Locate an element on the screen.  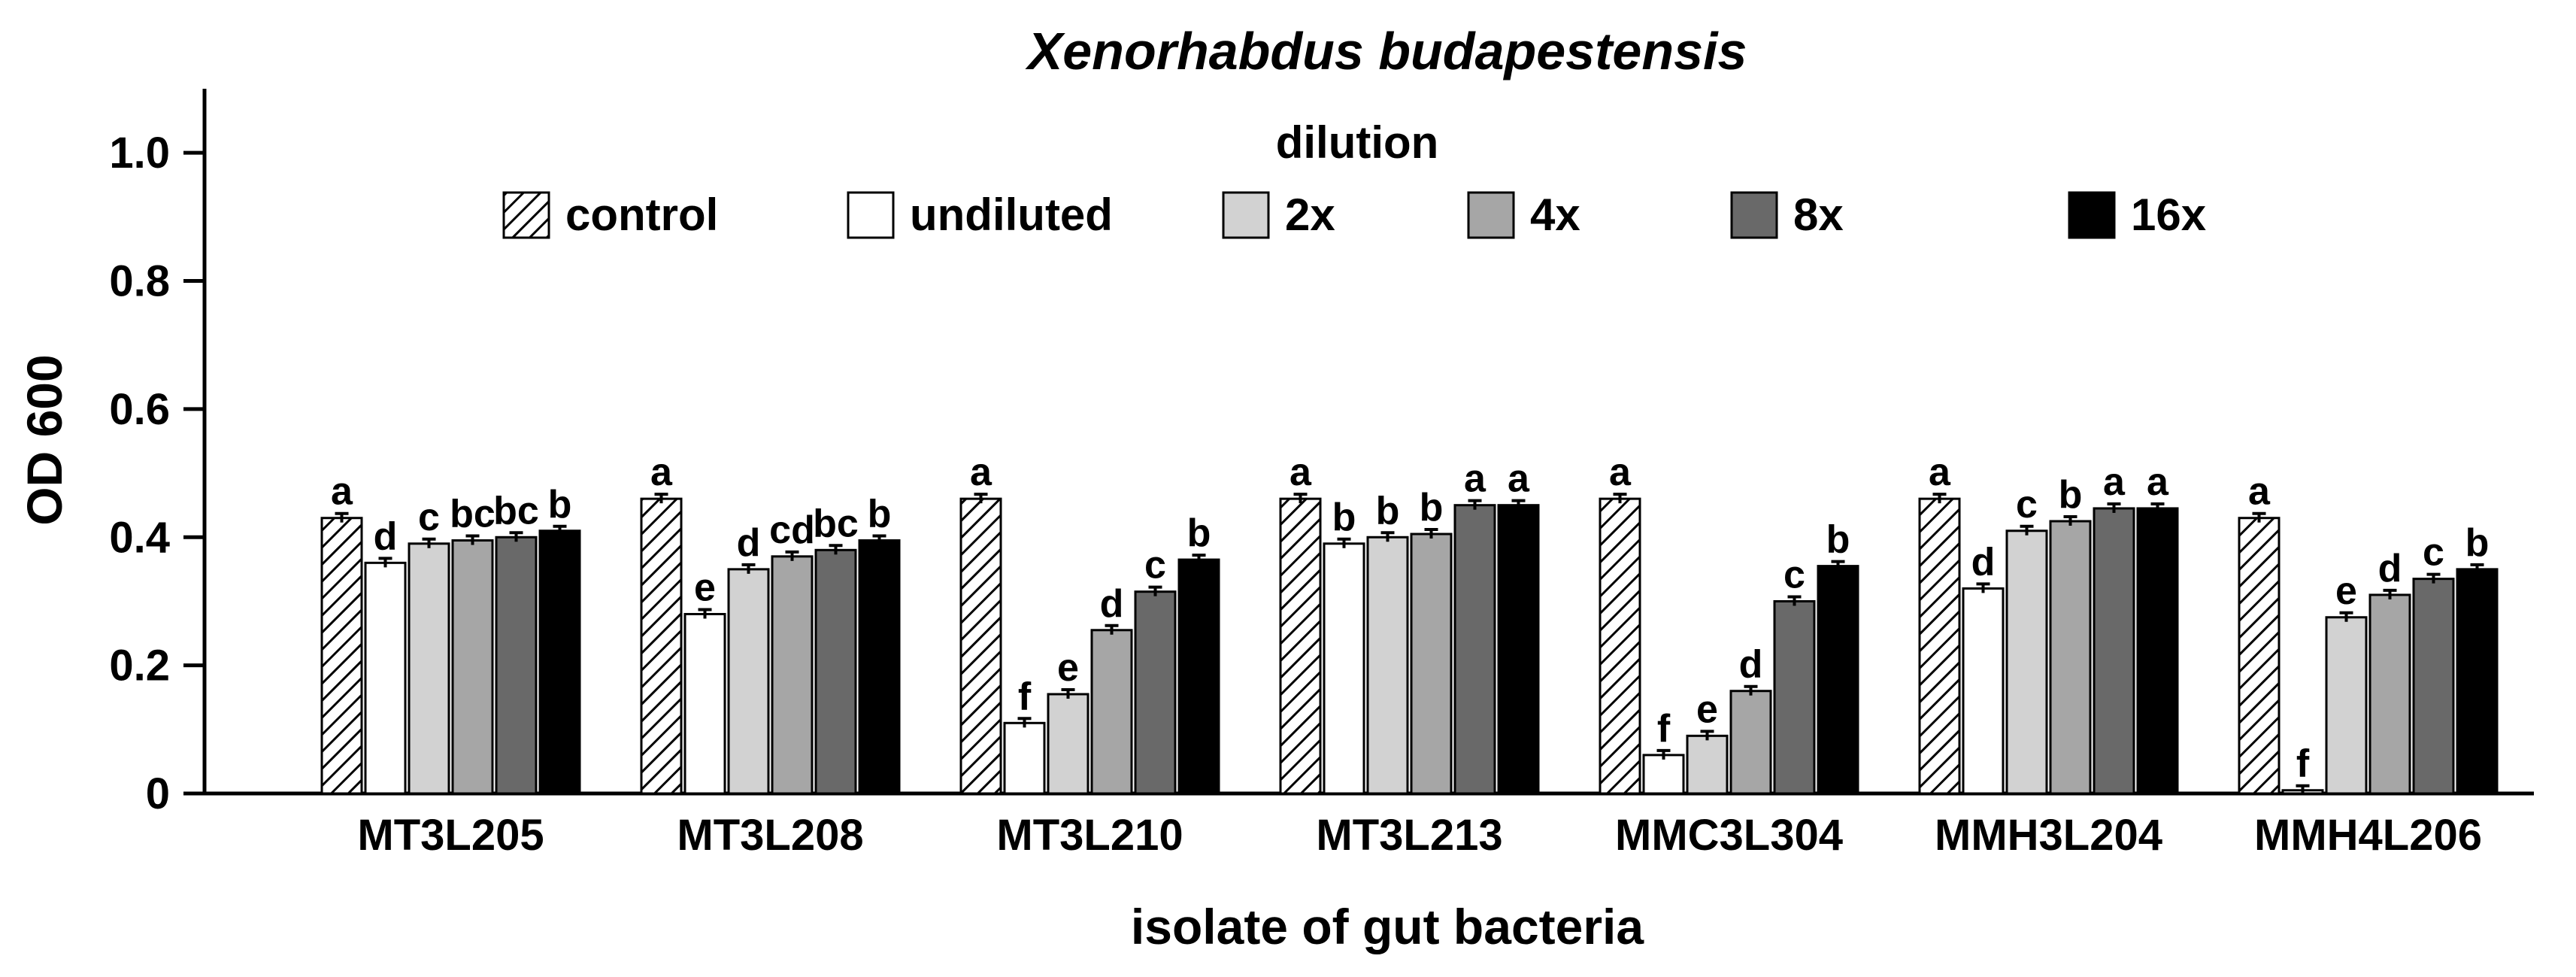
bar-MT3L213-16x is located at coordinates (1518, 649).